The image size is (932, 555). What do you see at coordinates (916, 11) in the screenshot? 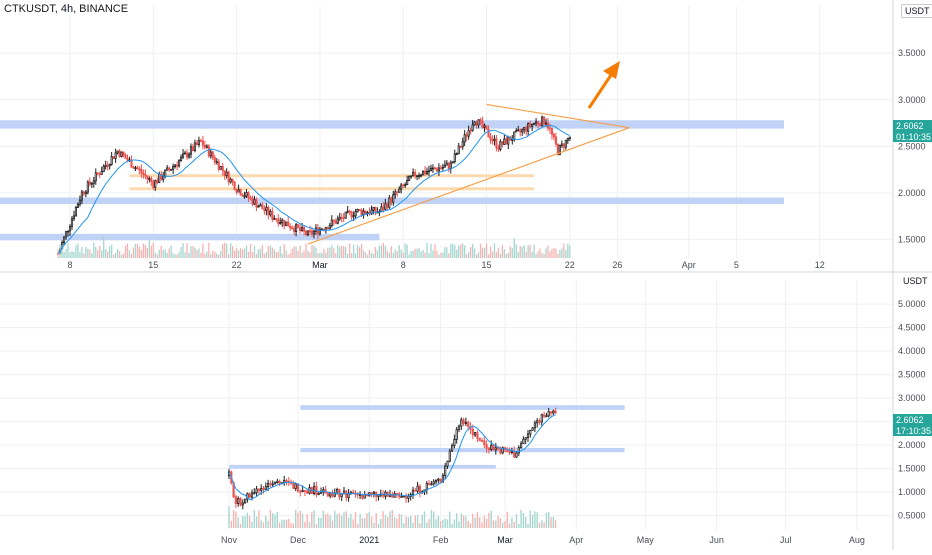
I see `top-currency-button: USDT` at bounding box center [916, 11].